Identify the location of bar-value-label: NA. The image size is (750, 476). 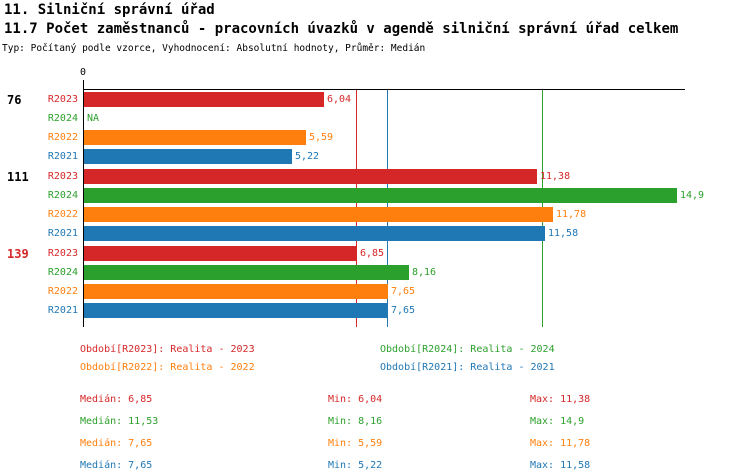
(93, 118).